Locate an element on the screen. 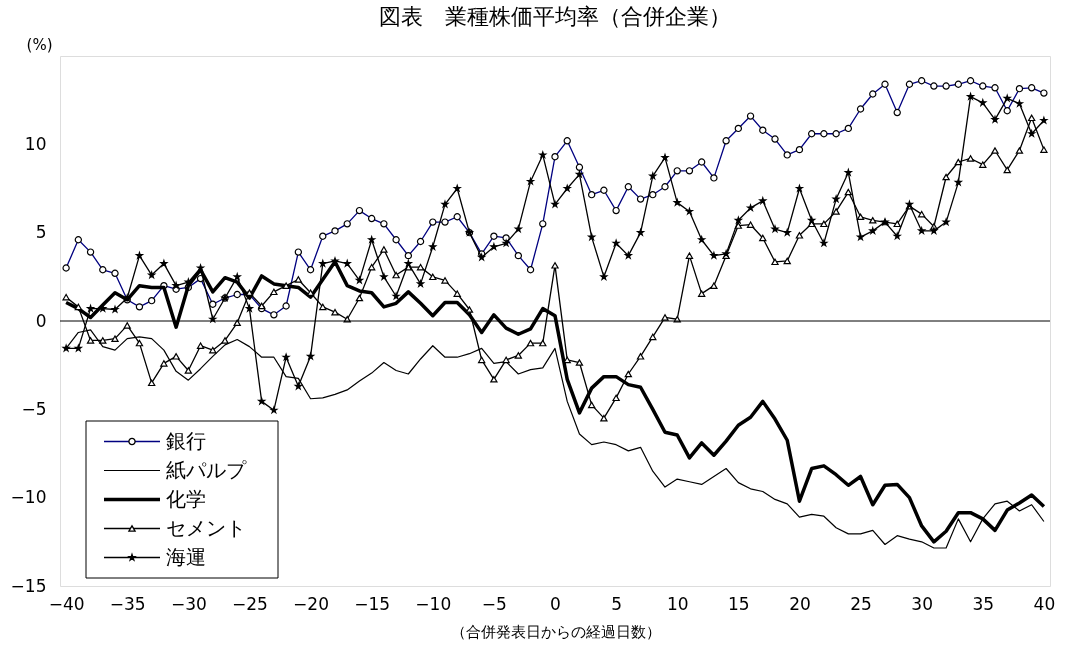 The width and height of the screenshot is (1084, 659). legend-label: 紙パルプ is located at coordinates (206, 469).